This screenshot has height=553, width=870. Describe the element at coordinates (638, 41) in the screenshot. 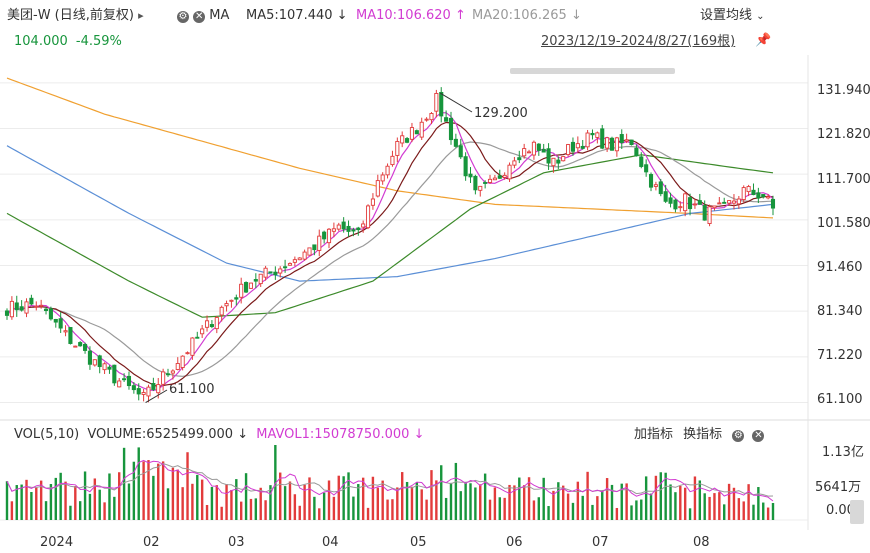

I see `date-range: 2023/12/19-2024/8/27(169根)` at that location.